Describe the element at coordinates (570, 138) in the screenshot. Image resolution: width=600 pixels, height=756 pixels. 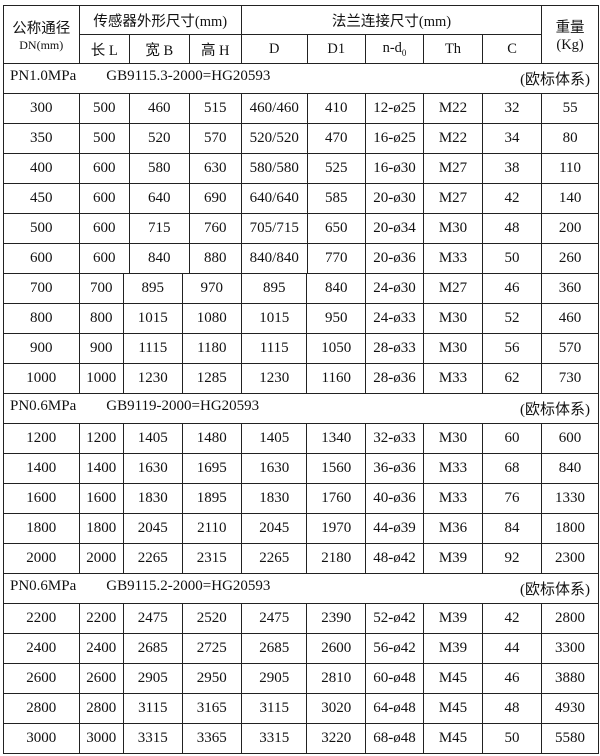
I see `cell-weight: 80` at that location.